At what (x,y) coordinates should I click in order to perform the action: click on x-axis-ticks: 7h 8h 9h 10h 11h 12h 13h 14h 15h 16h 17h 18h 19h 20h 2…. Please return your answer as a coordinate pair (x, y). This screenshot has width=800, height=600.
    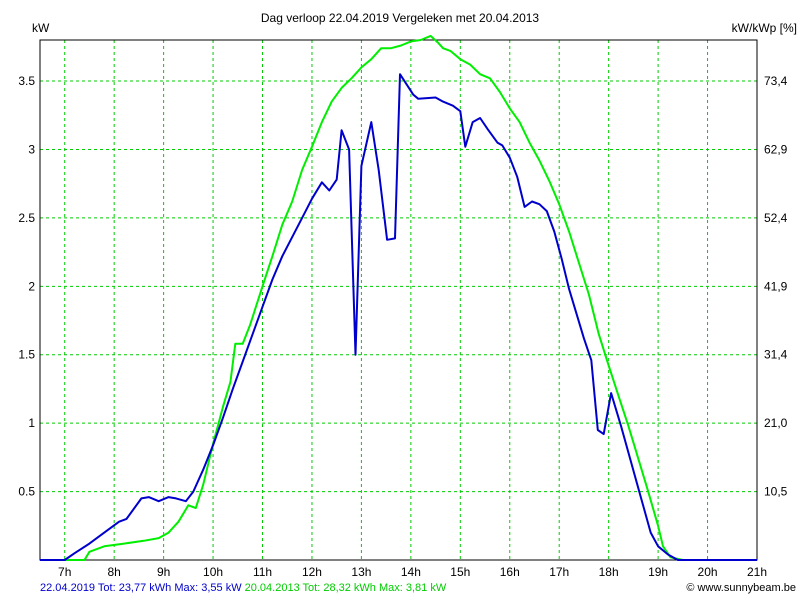
    Looking at the image, I should click on (412, 572).